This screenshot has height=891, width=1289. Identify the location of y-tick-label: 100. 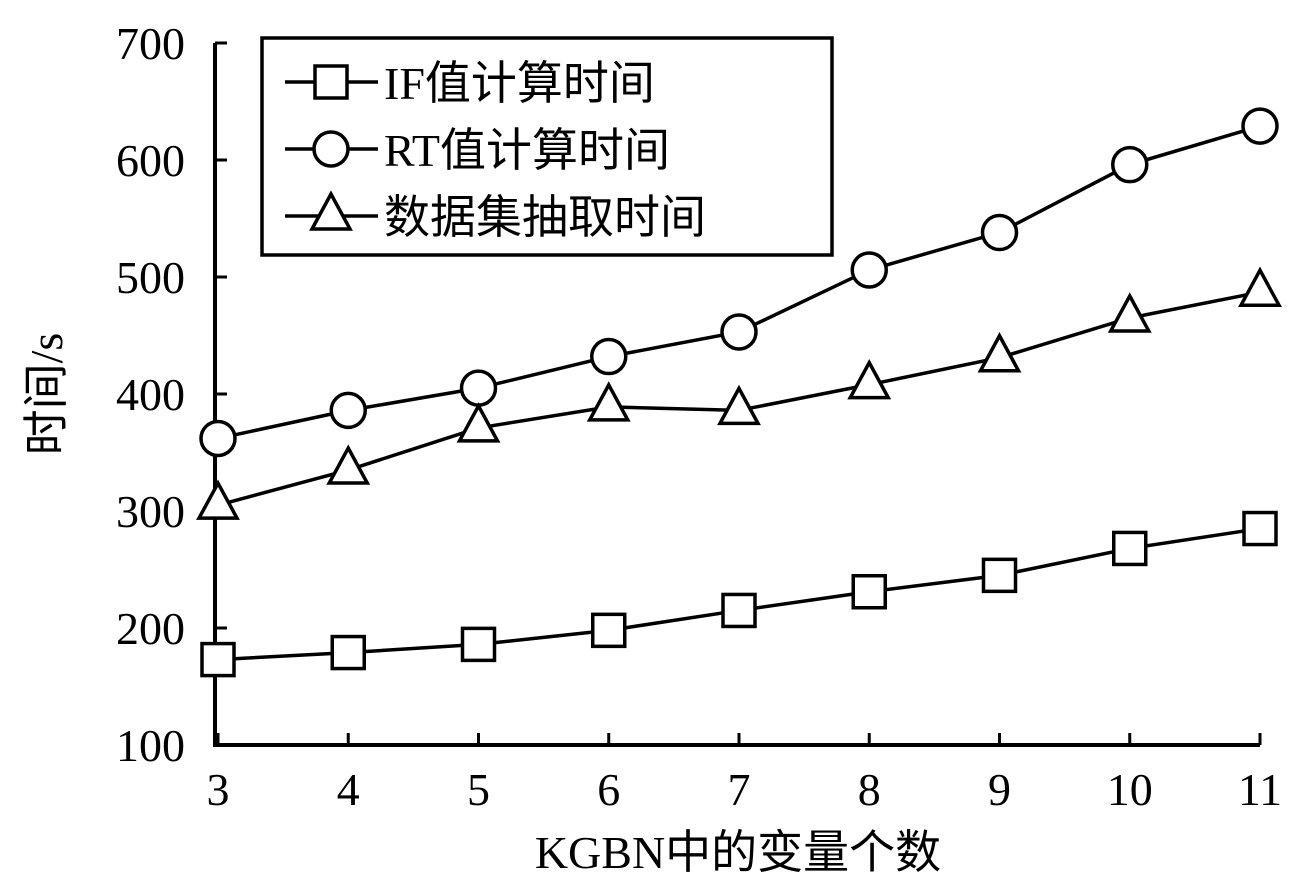
(150, 745).